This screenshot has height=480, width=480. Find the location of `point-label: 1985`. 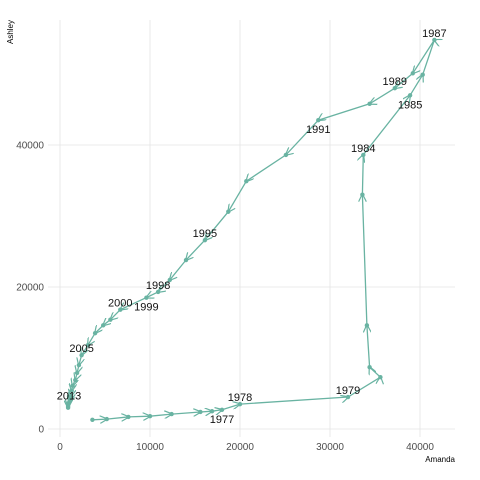

point-label: 1985 is located at coordinates (410, 105).